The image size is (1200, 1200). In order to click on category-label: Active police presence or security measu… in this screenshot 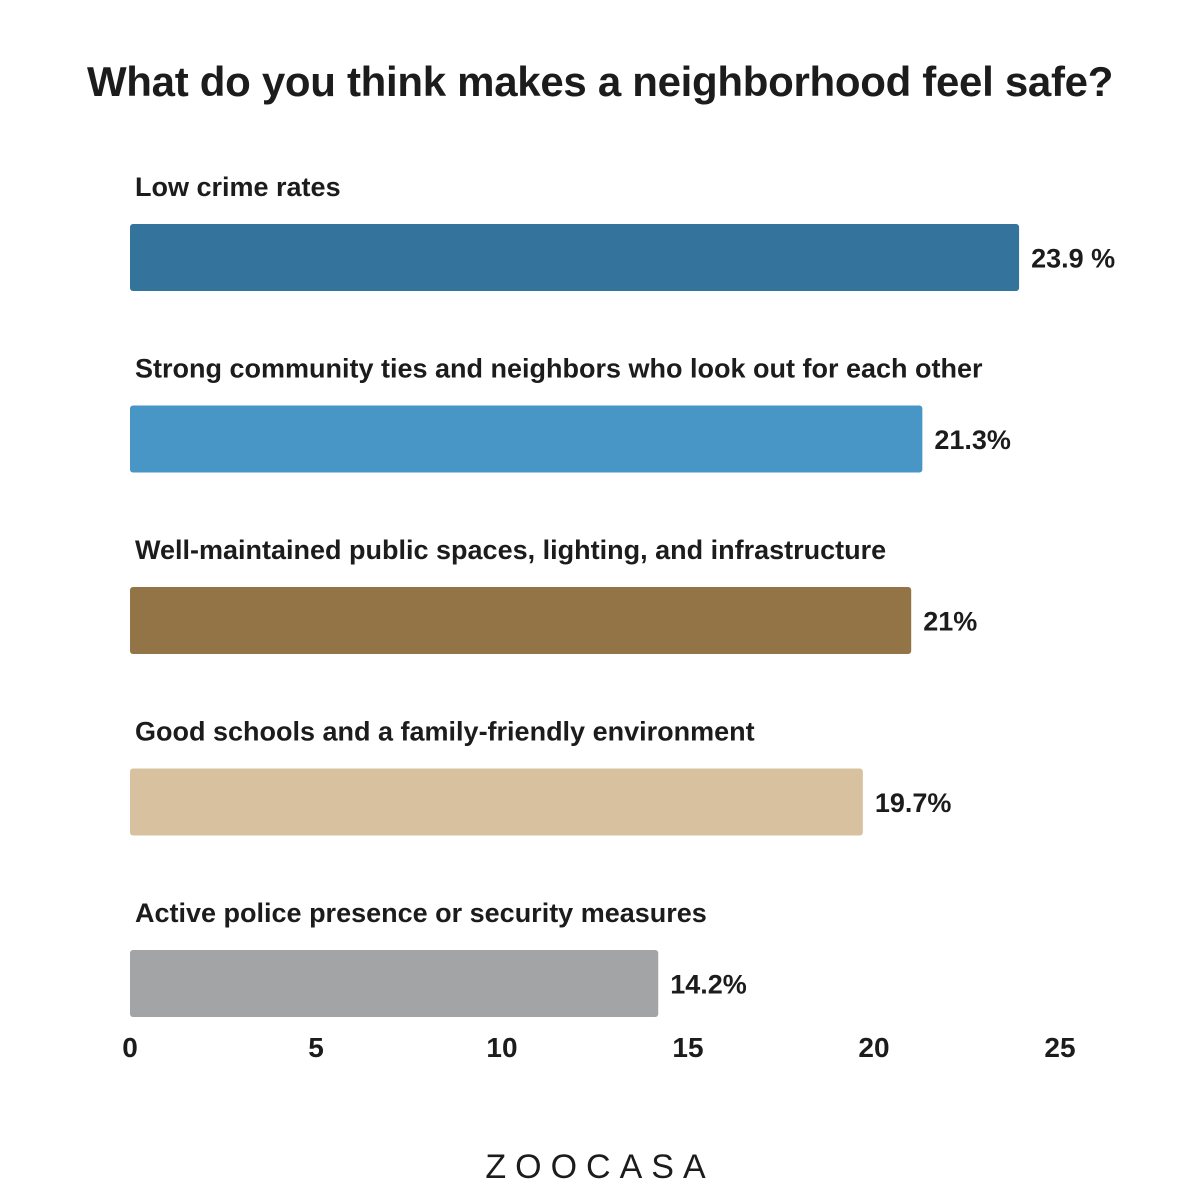, I will do `click(421, 913)`.